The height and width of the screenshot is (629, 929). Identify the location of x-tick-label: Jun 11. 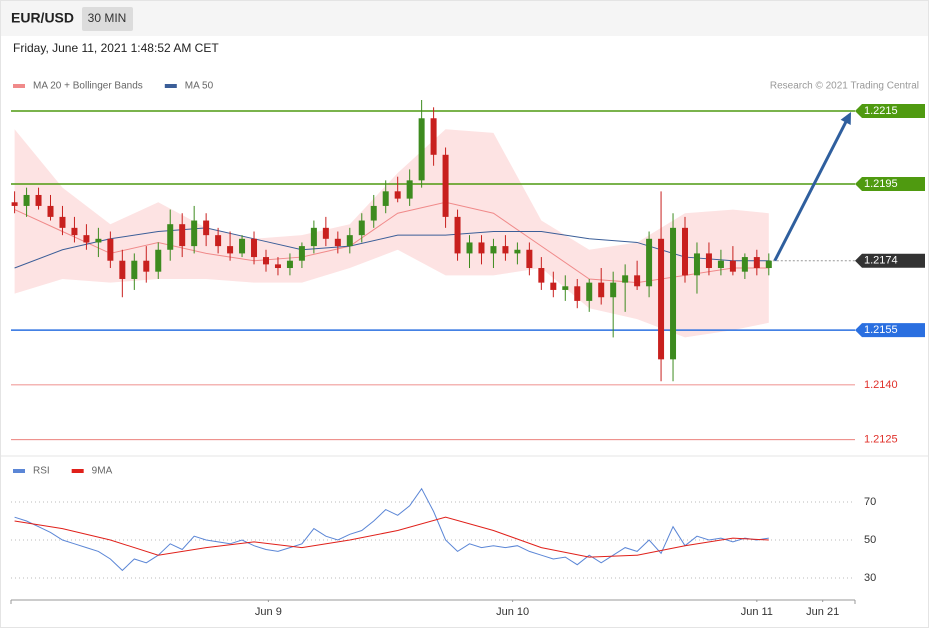
(757, 612).